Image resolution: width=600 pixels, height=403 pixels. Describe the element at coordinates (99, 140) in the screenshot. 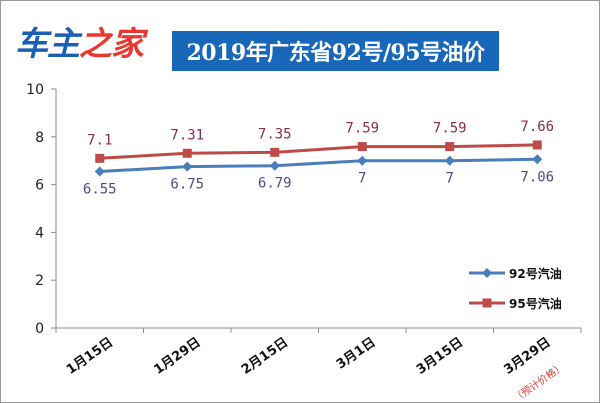

I see `data-label: 7.1` at that location.